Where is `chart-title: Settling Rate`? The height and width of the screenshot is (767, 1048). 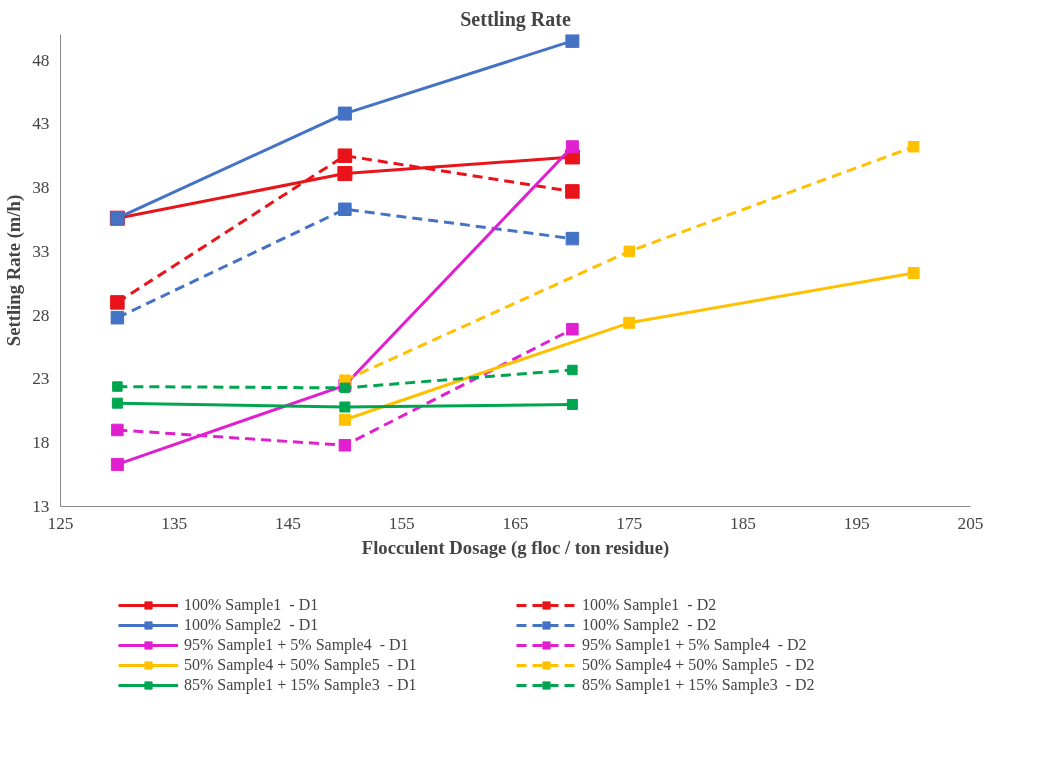
chart-title: Settling Rate is located at coordinates (515, 19).